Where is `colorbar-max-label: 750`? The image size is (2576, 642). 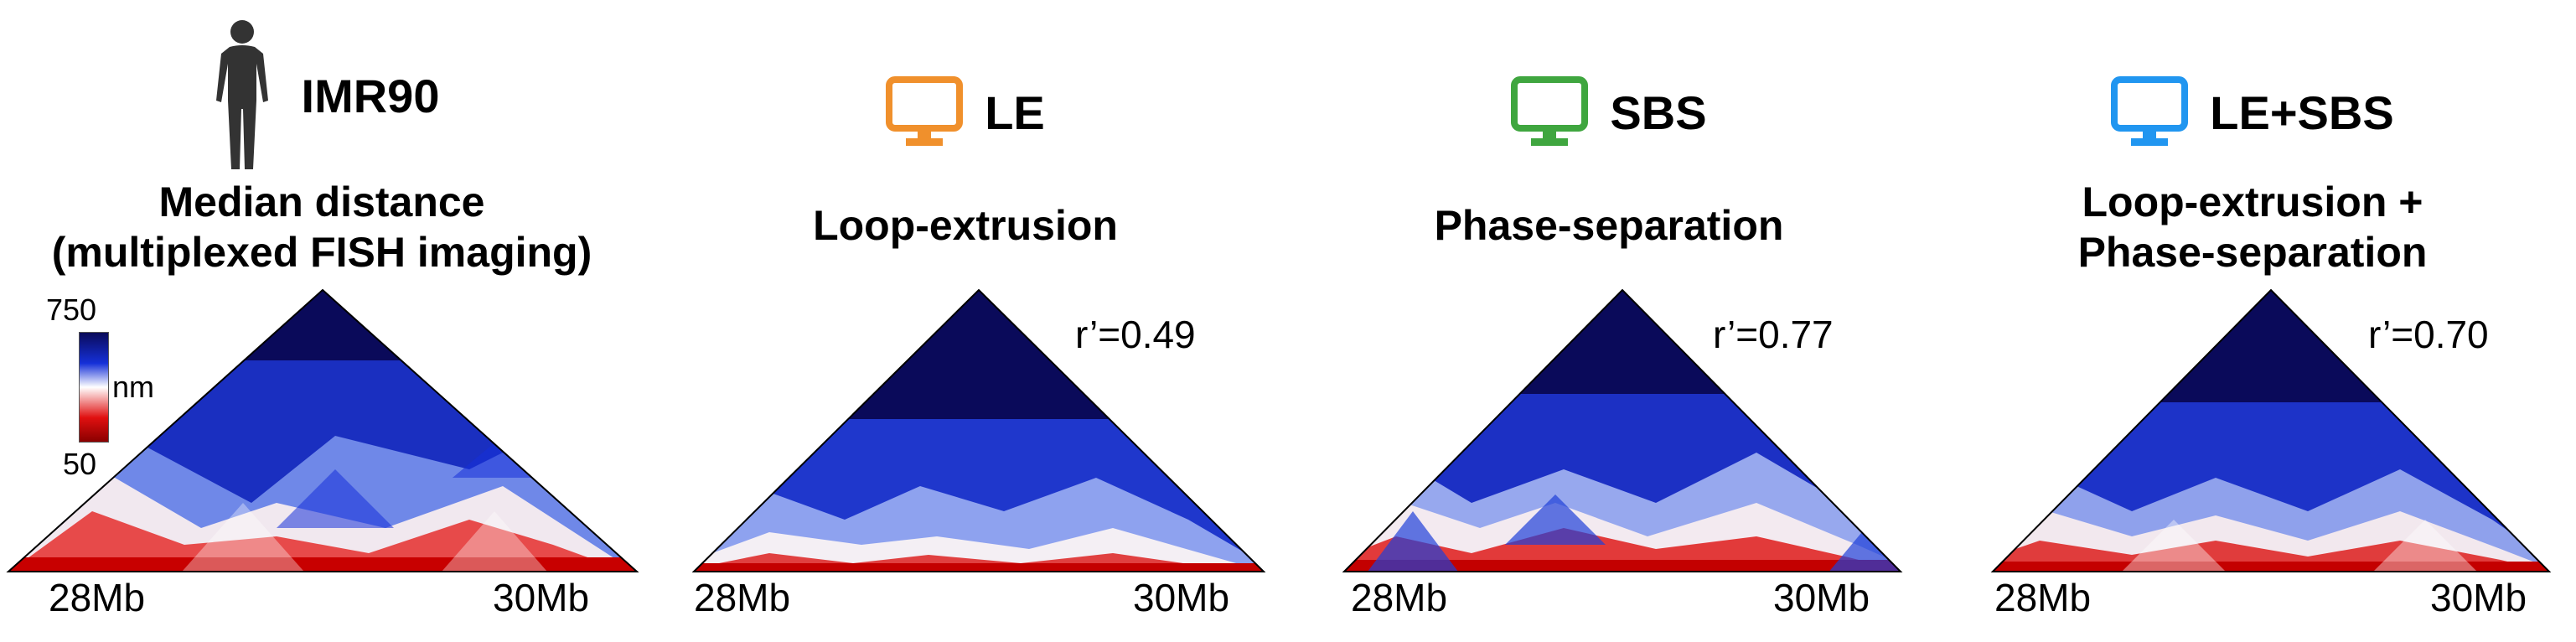
colorbar-max-label: 750 is located at coordinates (71, 310).